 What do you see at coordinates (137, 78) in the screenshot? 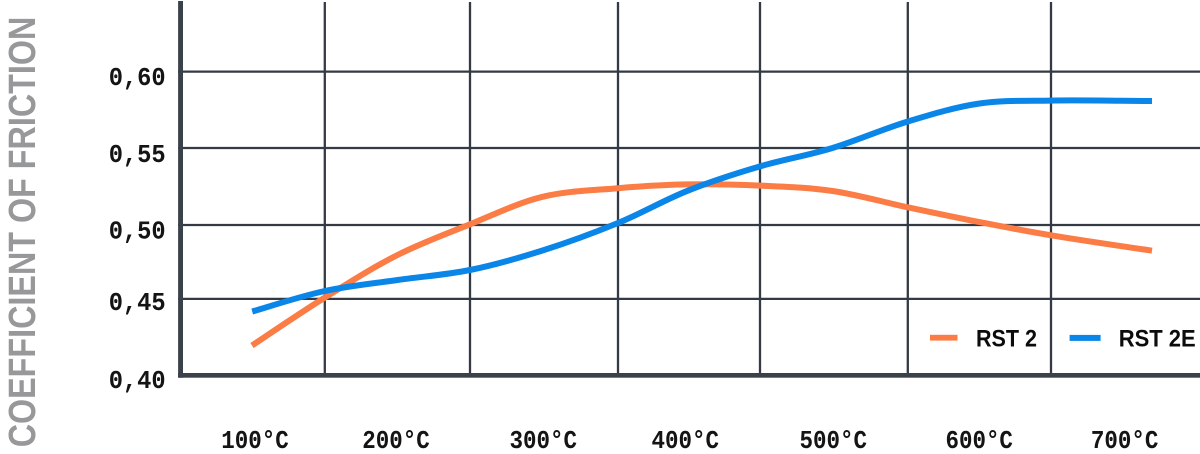
I see `svg-text: 0,60` at bounding box center [137, 78].